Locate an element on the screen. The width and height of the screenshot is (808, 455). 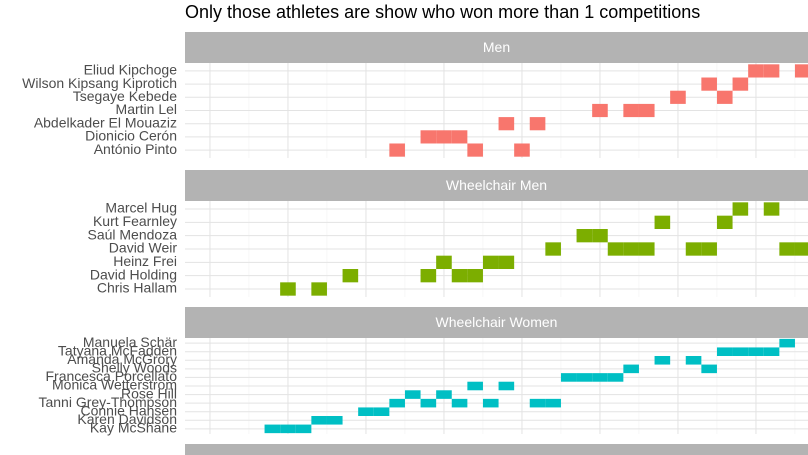
y-tick-label: Tanni Grey-Thompson is located at coordinates (107, 402).